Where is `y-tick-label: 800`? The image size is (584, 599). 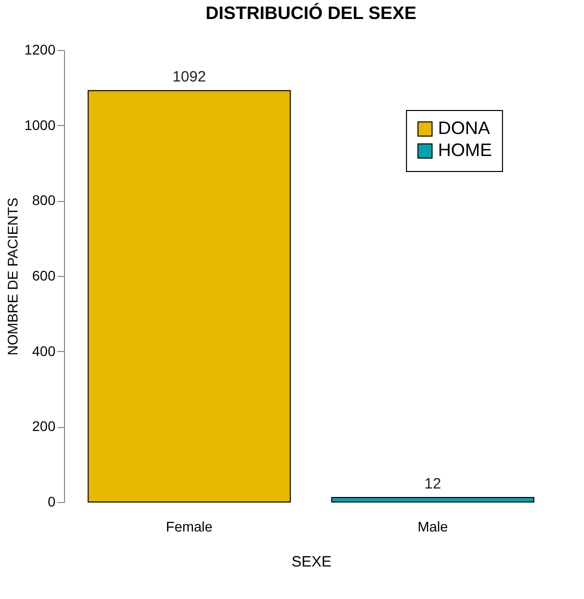 y-tick-label: 800 is located at coordinates (44, 200).